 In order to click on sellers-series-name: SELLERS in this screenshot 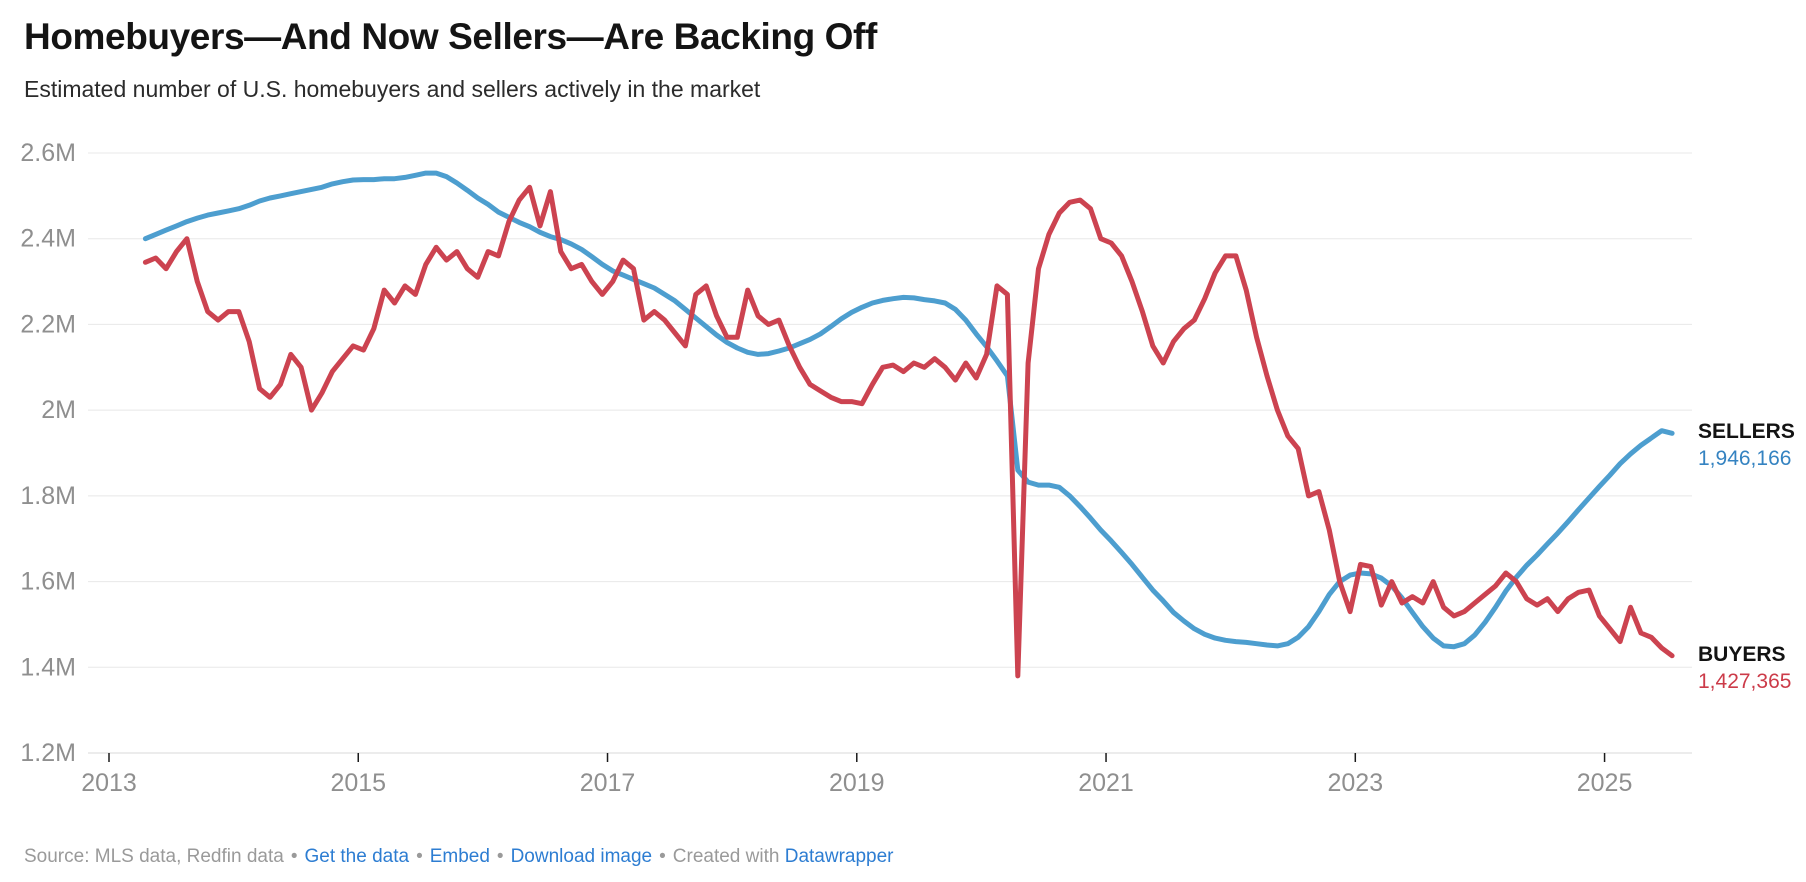, I will do `click(1746, 431)`.